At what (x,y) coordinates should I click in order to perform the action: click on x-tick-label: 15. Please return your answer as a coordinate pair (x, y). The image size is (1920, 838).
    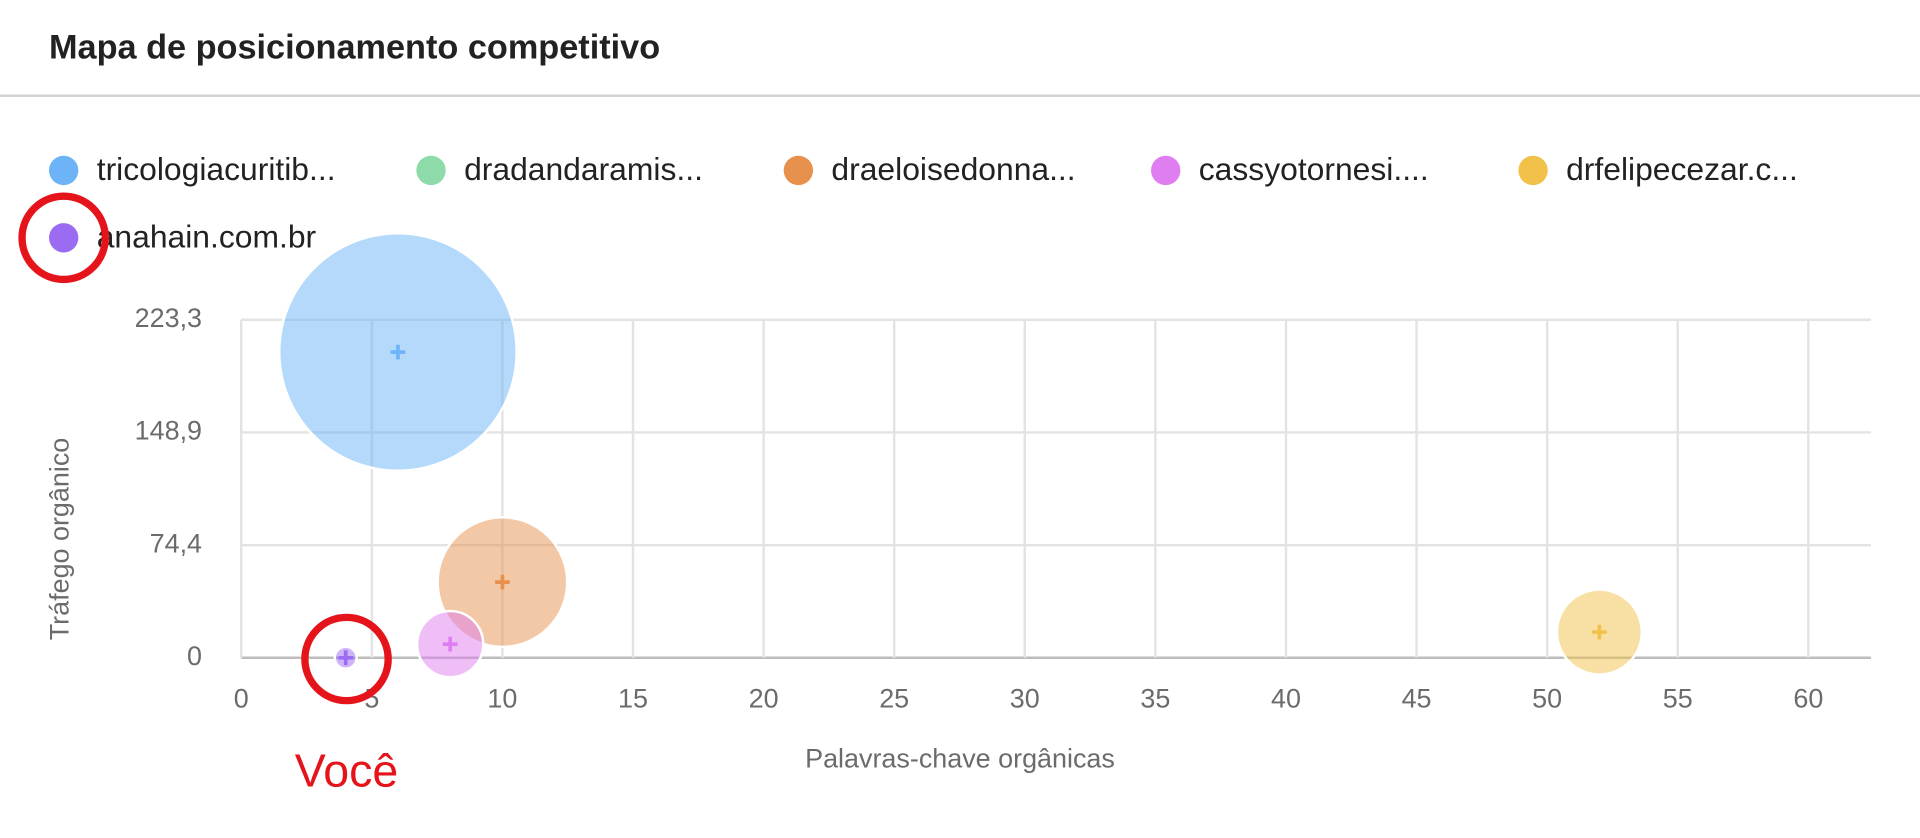
    Looking at the image, I should click on (633, 699).